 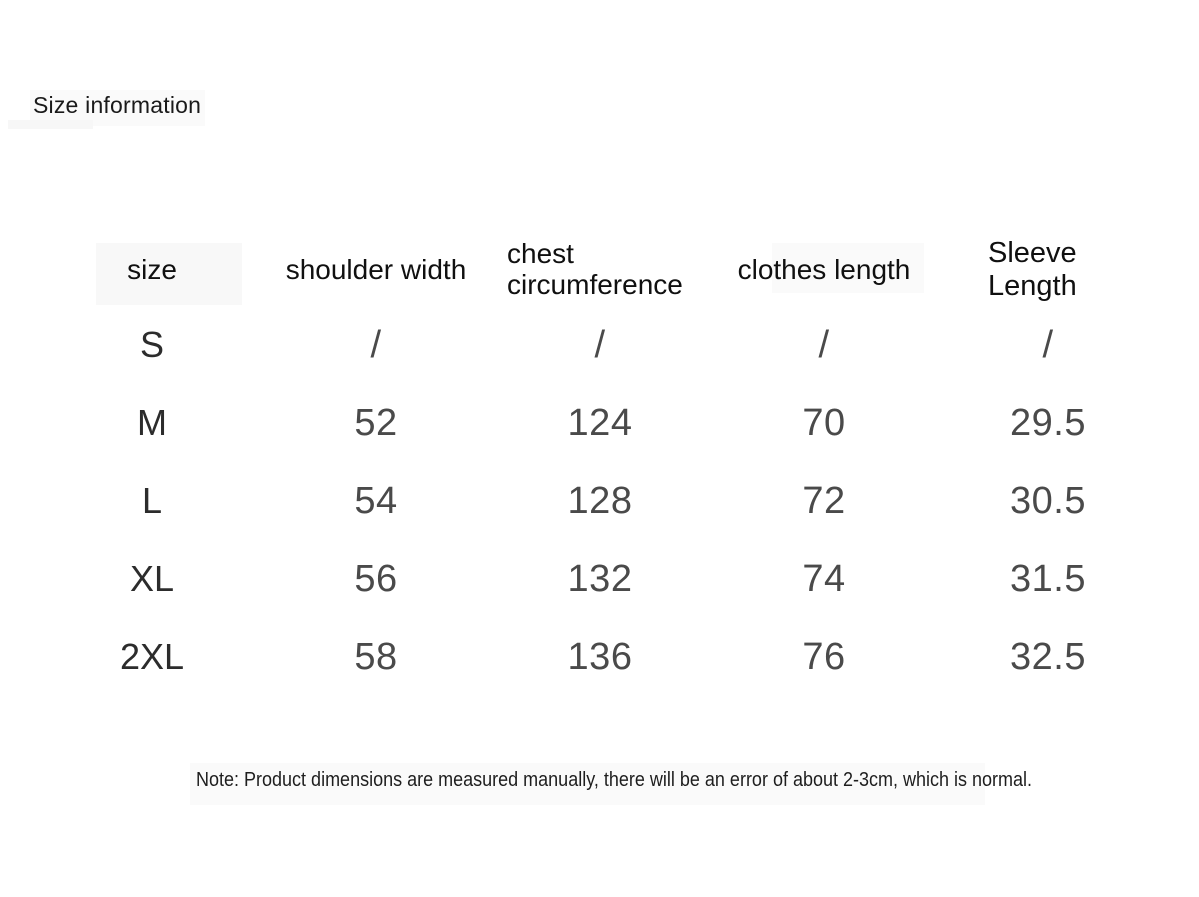 I want to click on column-header-shoulder-width: shoulder width, so click(x=376, y=269).